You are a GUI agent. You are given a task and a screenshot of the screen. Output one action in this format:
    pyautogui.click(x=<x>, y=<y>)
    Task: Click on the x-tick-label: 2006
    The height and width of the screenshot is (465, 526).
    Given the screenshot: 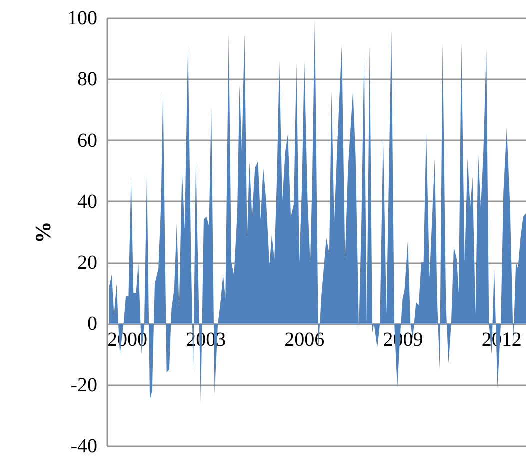 What is the action you would take?
    pyautogui.click(x=304, y=340)
    